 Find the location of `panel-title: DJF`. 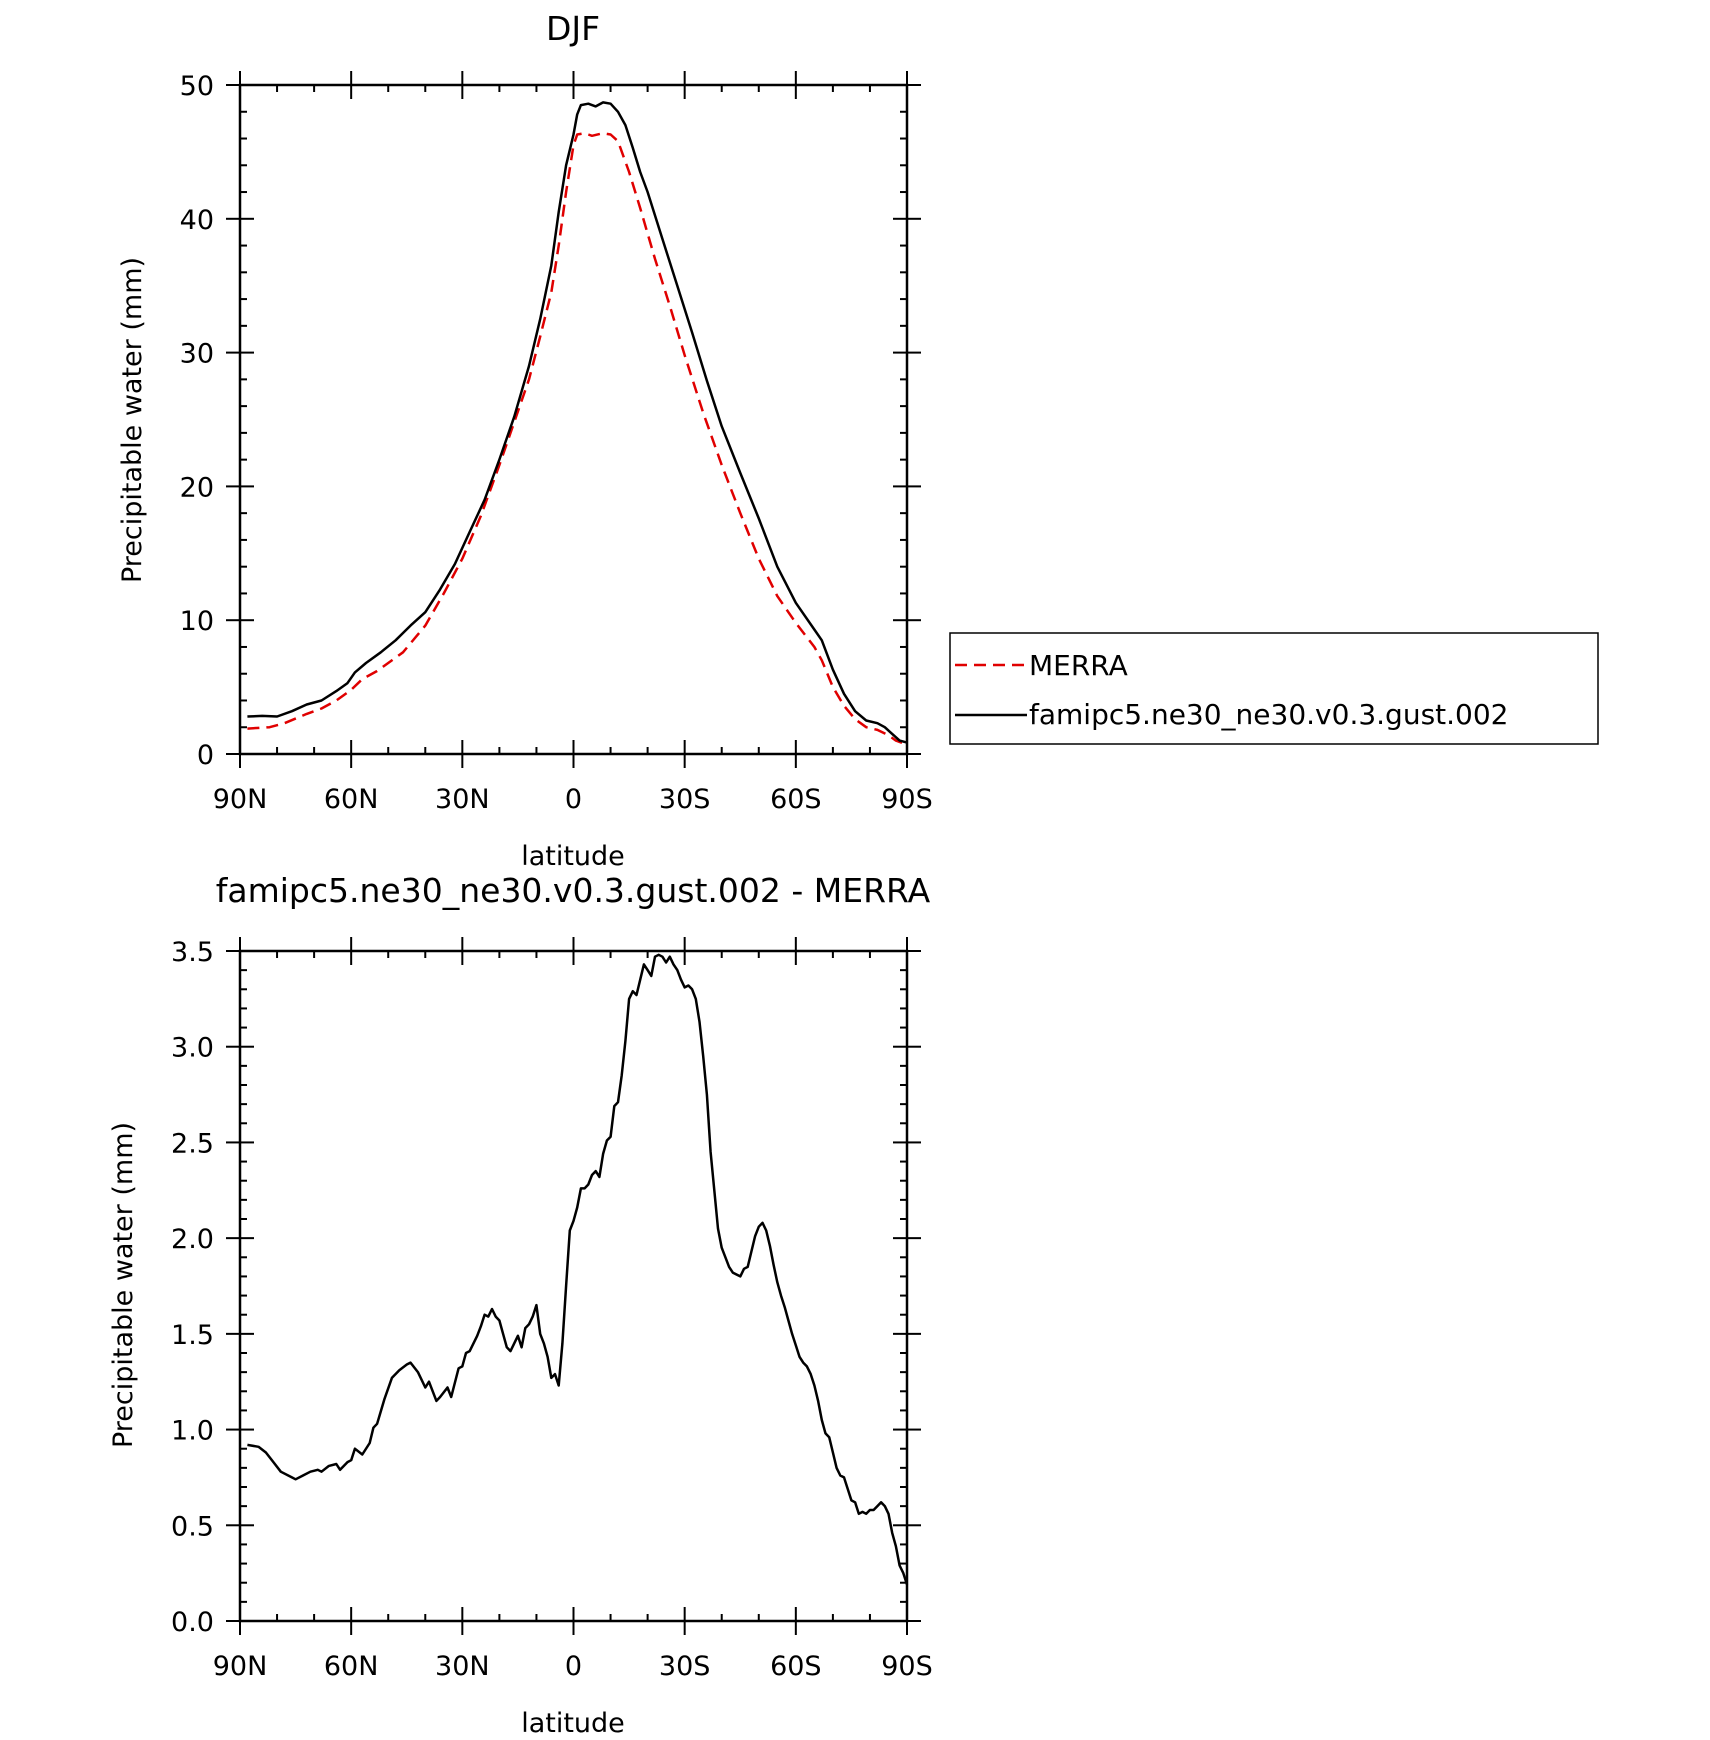

panel-title: DJF is located at coordinates (573, 28).